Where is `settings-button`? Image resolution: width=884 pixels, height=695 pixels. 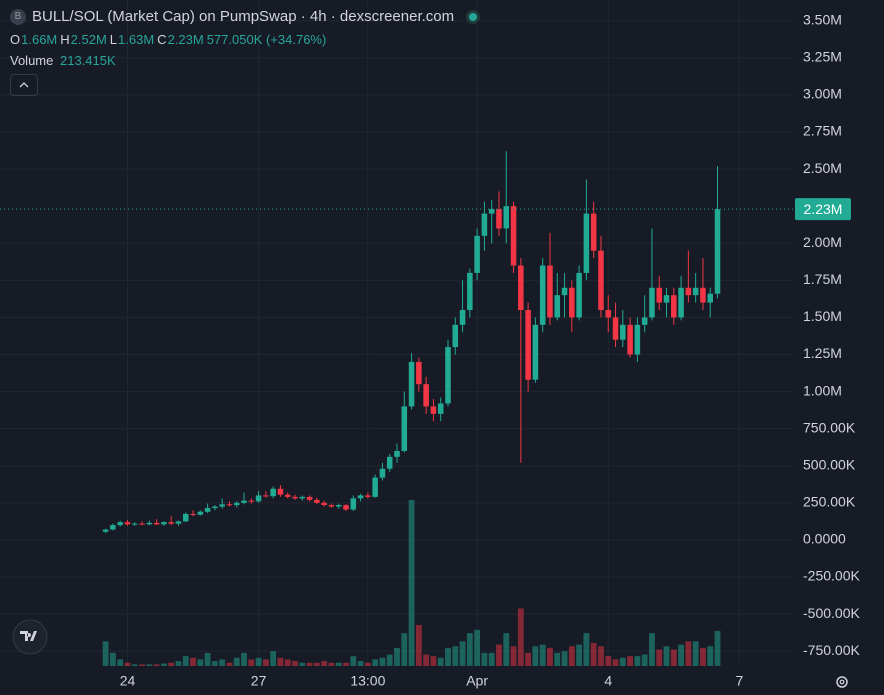 settings-button is located at coordinates (842, 682).